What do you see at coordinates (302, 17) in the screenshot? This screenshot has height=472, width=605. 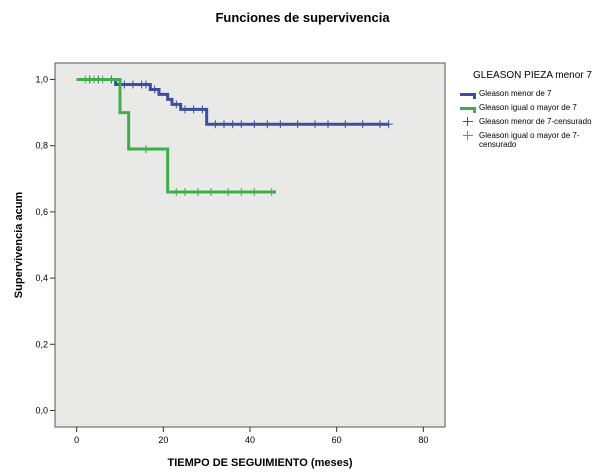 I see `chart-title: Funciones de supervivencia` at bounding box center [302, 17].